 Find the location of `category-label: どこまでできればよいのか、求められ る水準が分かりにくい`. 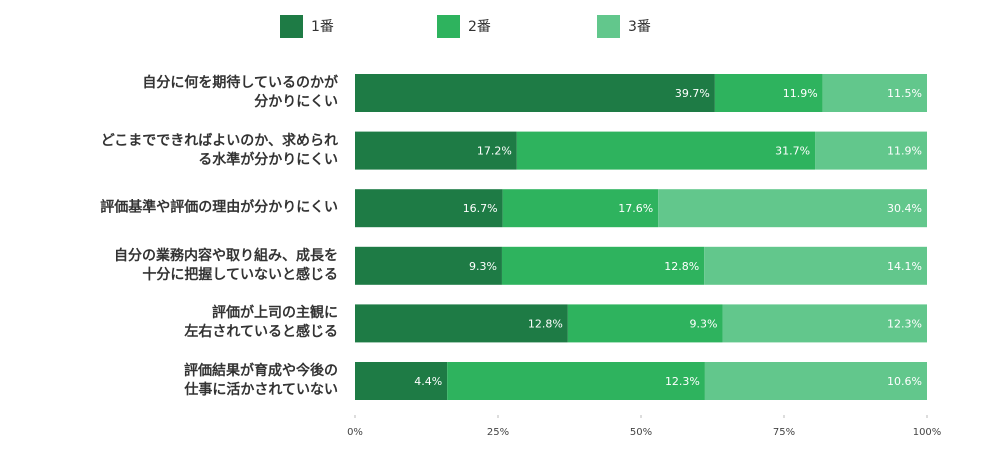

category-label: どこまでできればよいのか、求められ る水準が分かりにくい is located at coordinates (219, 150).